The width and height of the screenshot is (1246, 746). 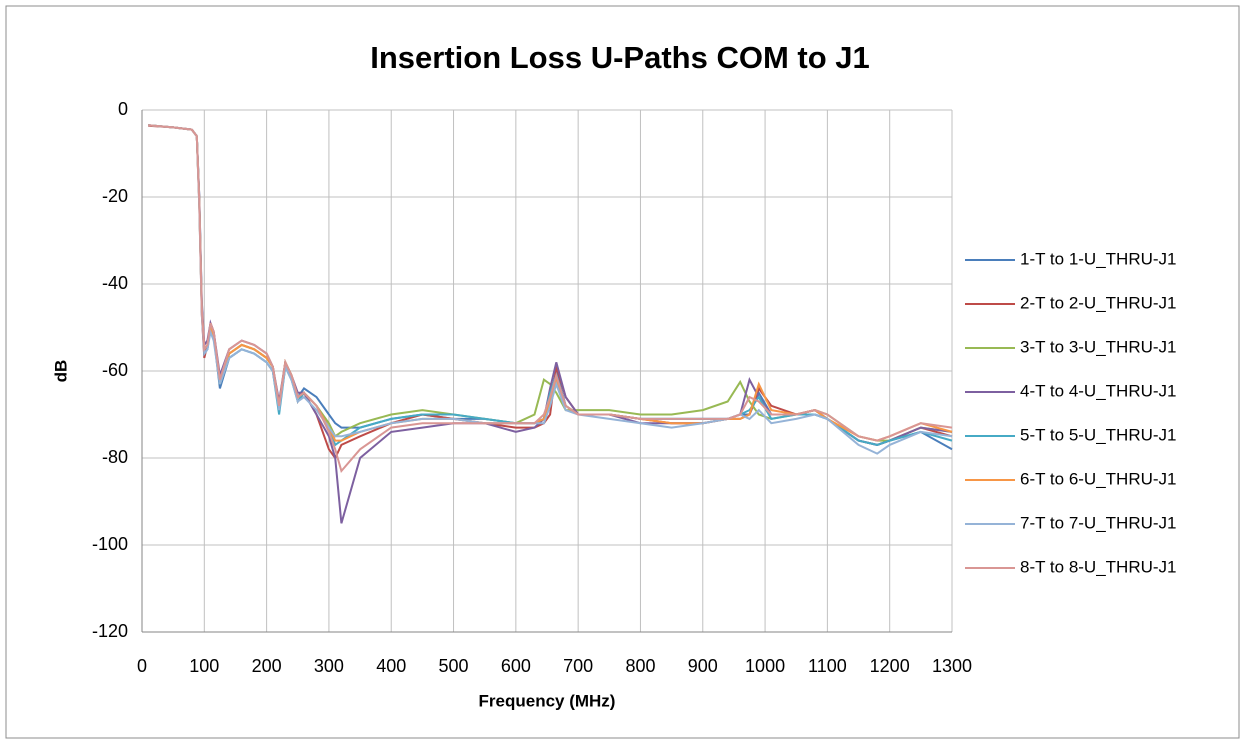 What do you see at coordinates (1098, 434) in the screenshot?
I see `legend-label: 5-T to 5-U_THRU-J1` at bounding box center [1098, 434].